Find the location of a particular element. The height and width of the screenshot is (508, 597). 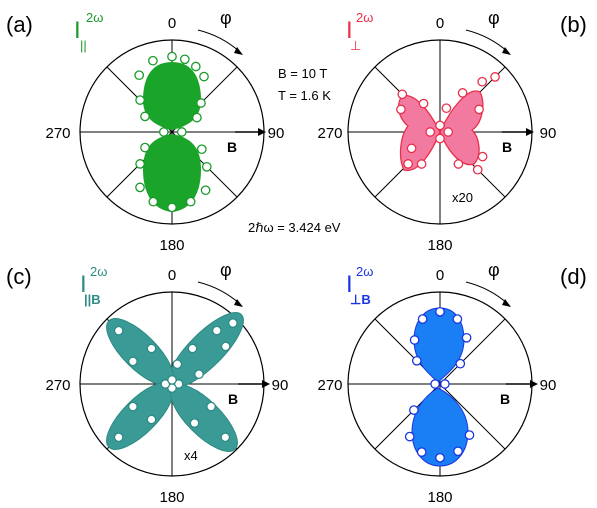

panel-a-b-arrowhead is located at coordinates (262, 132).